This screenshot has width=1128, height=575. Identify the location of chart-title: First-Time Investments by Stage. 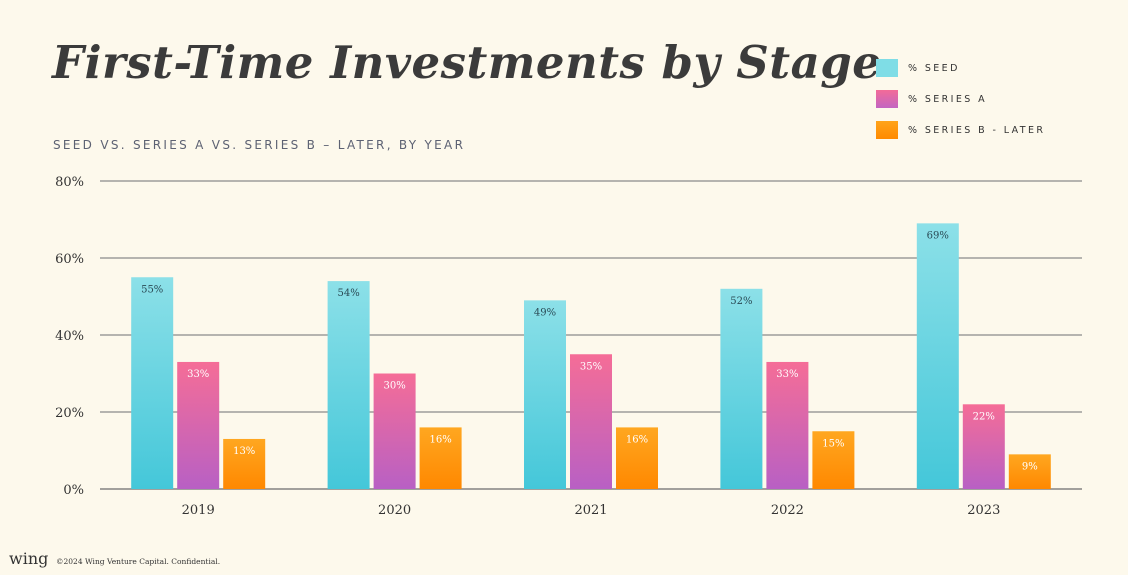
(467, 62).